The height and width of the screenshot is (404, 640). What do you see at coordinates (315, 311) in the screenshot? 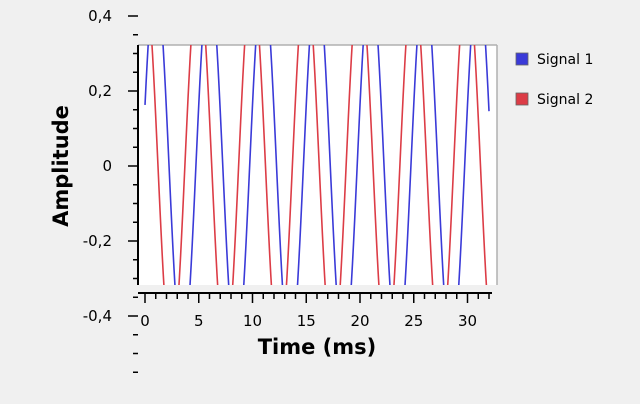
I see `x-axis: 0 5 10 15 20 25 30` at bounding box center [315, 311].